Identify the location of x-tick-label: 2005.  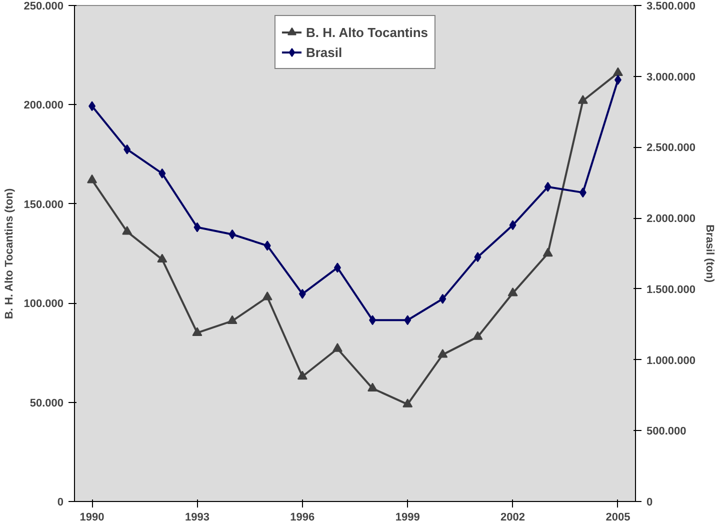
(618, 517).